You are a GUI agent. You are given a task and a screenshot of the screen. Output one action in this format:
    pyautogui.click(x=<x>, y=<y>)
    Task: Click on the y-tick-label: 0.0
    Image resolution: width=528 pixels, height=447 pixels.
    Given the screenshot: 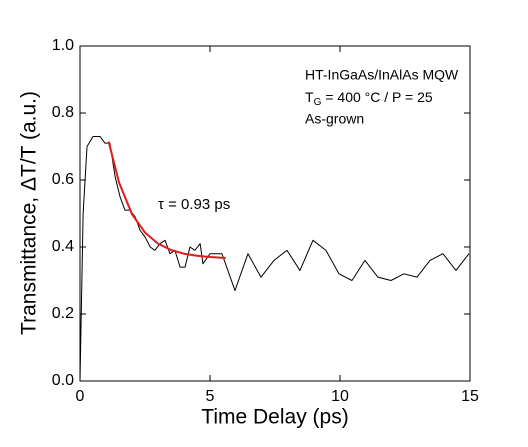 What is the action you would take?
    pyautogui.click(x=63, y=380)
    